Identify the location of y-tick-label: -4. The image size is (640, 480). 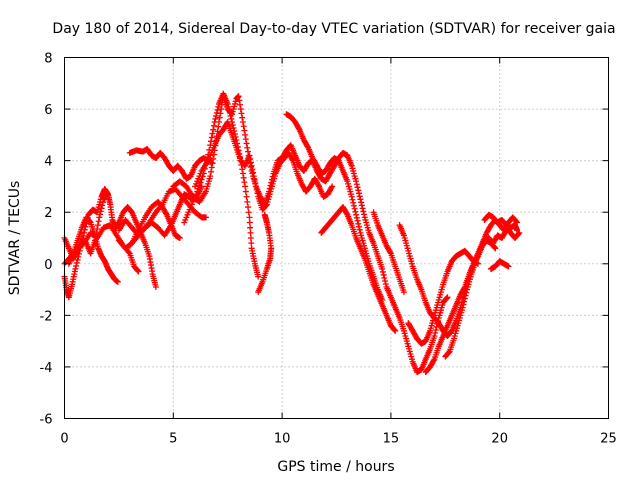
(46, 368).